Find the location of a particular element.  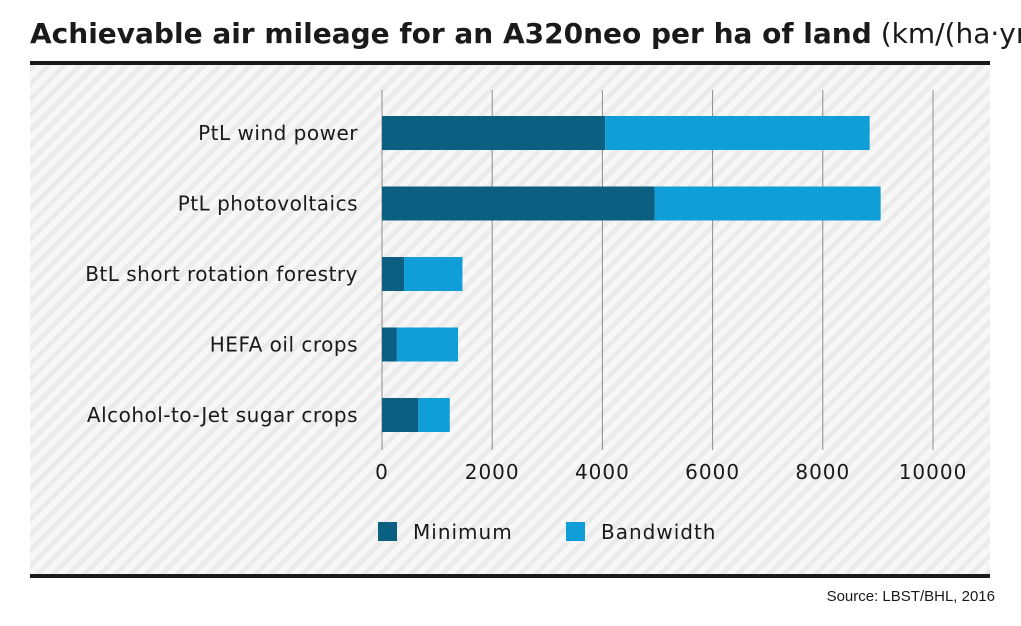

legend-label: Minimum is located at coordinates (463, 532).